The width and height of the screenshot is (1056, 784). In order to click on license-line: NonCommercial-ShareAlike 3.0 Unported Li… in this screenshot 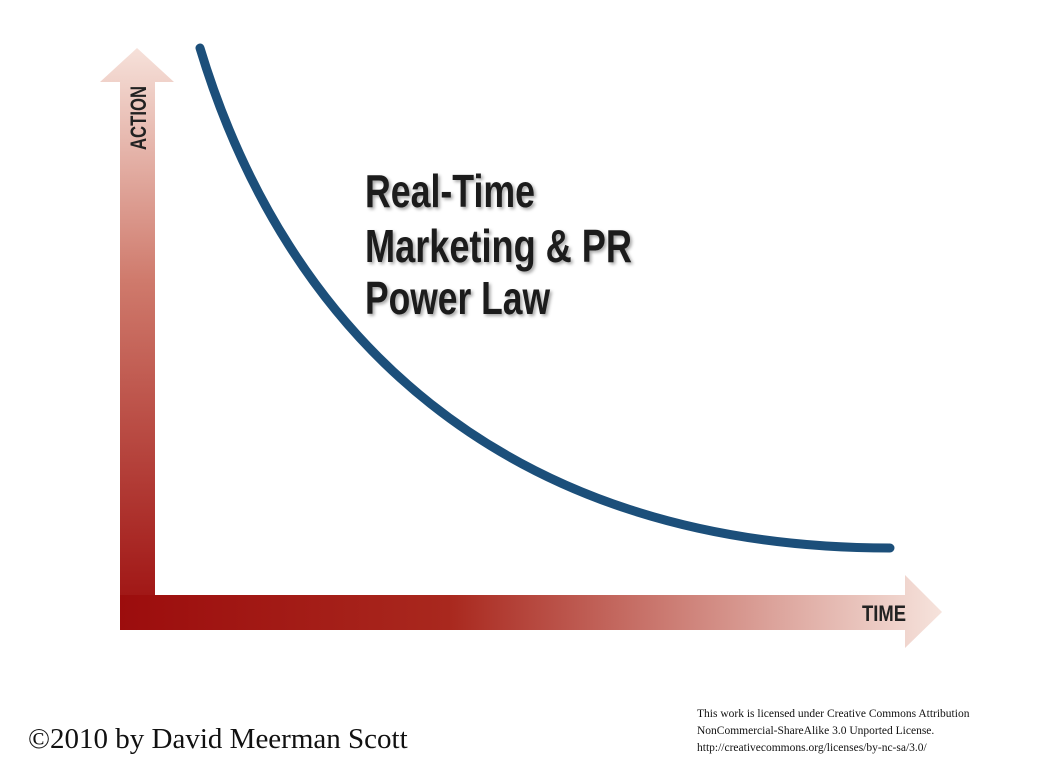, I will do `click(815, 731)`.